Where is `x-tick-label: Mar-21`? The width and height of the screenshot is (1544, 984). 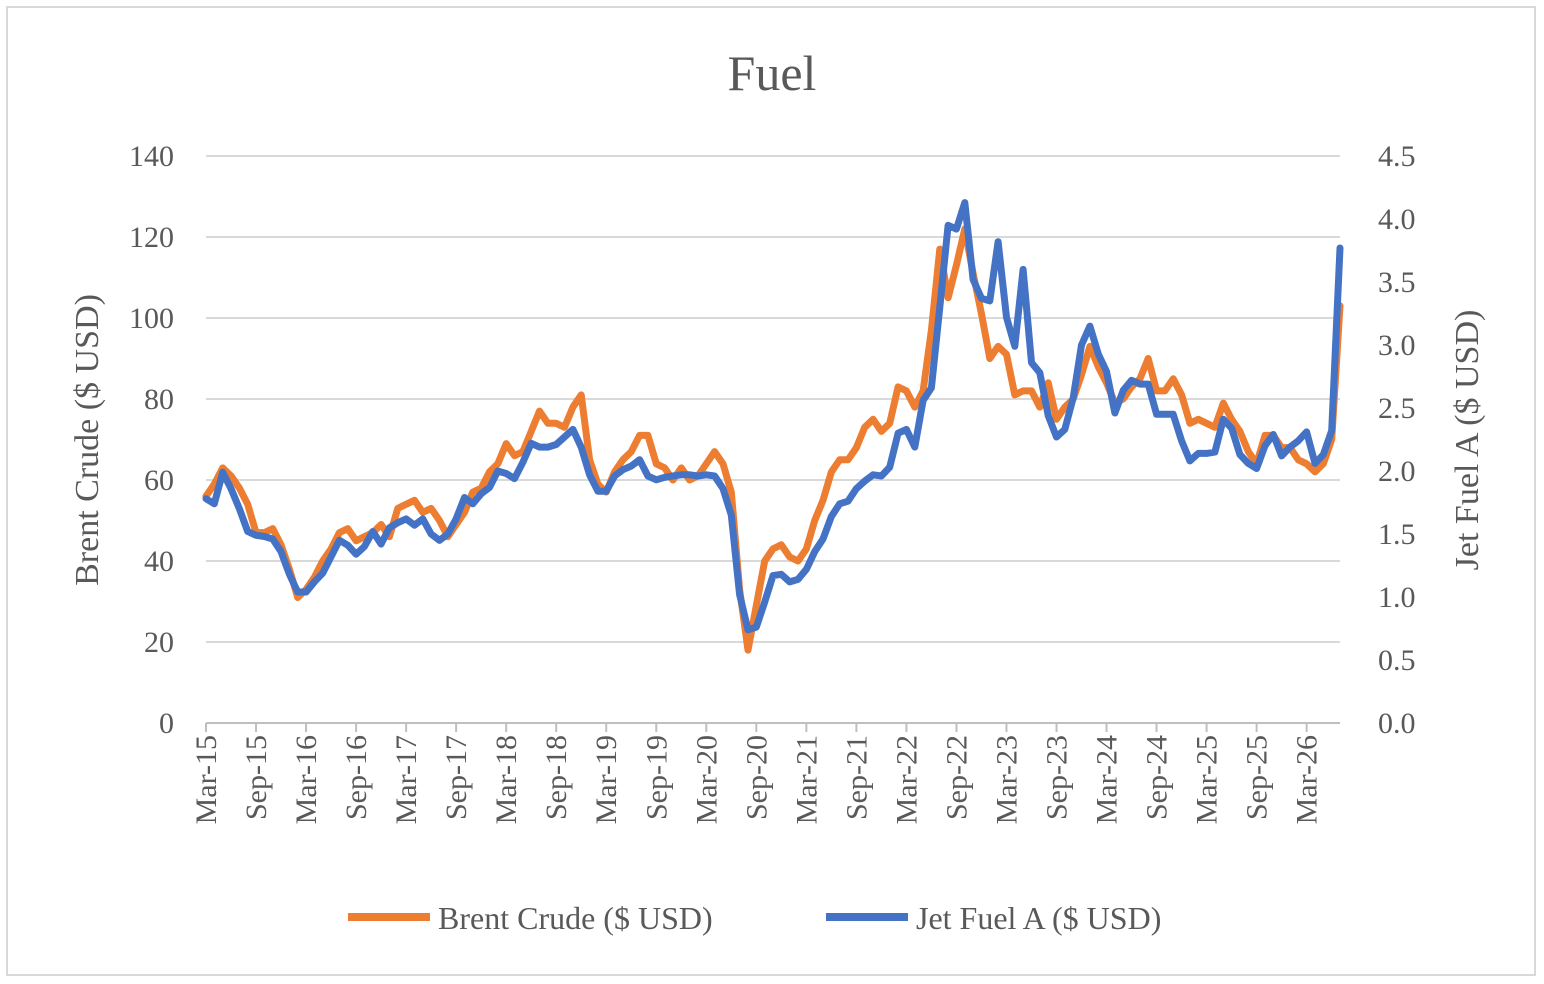
x-tick-label: Mar-21 is located at coordinates (806, 779).